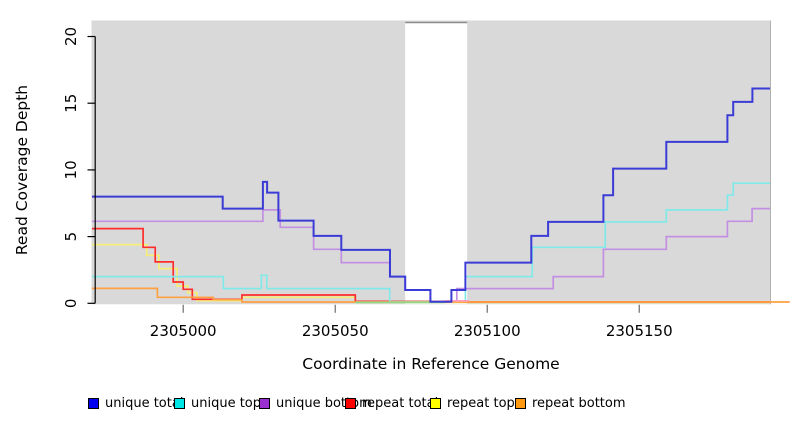  What do you see at coordinates (579, 403) in the screenshot?
I see `legend-label: repeat bottom` at bounding box center [579, 403].